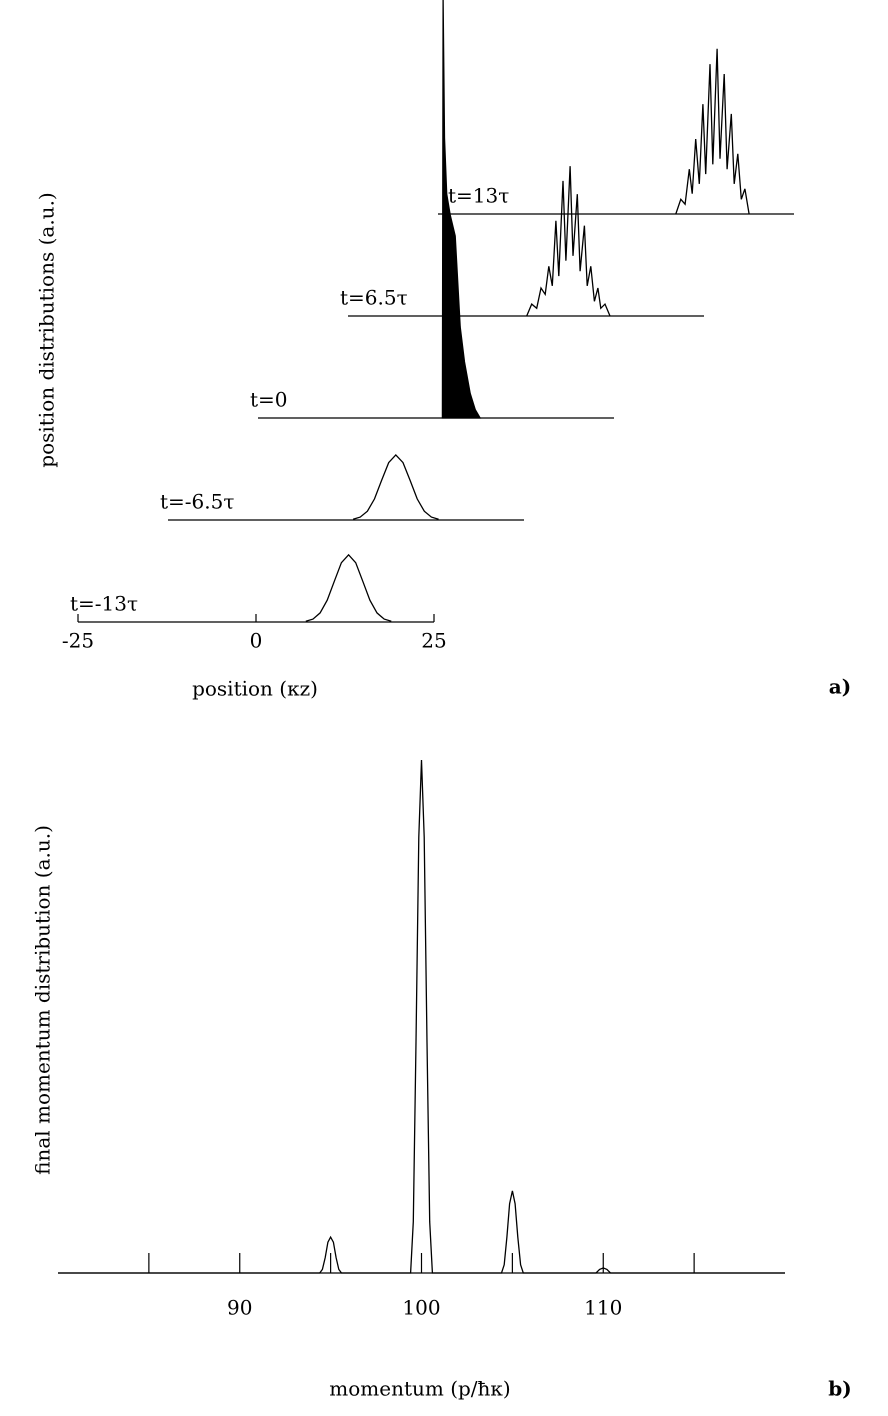  What do you see at coordinates (478, 196) in the screenshot?
I see `series-label: t=13τ` at bounding box center [478, 196].